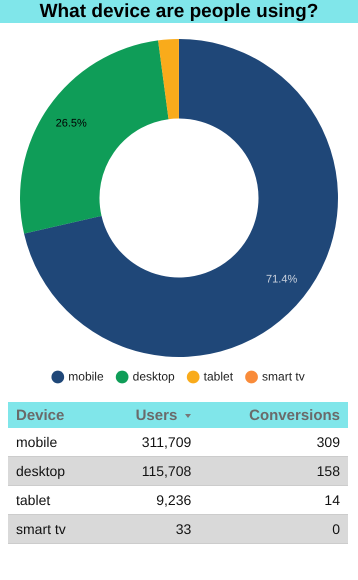 The width and height of the screenshot is (358, 580). Describe the element at coordinates (154, 376) in the screenshot. I see `legend-label: desktop` at that location.